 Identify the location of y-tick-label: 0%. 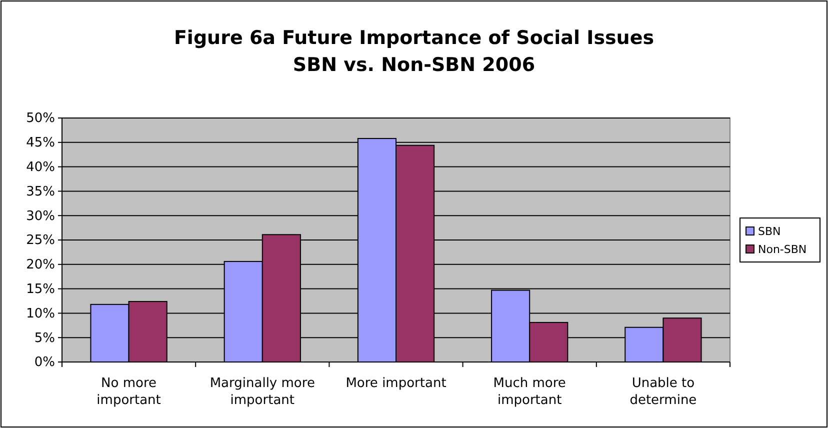
(44, 362).